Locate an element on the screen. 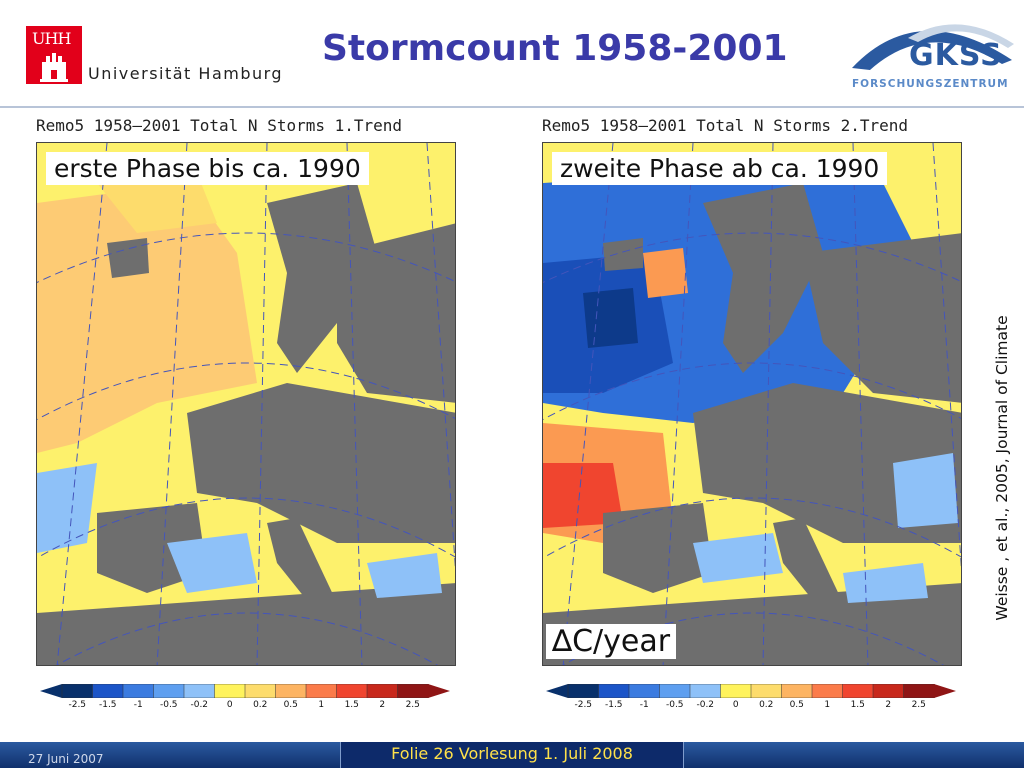 This screenshot has width=1024, height=768. header-divider is located at coordinates (512, 107).